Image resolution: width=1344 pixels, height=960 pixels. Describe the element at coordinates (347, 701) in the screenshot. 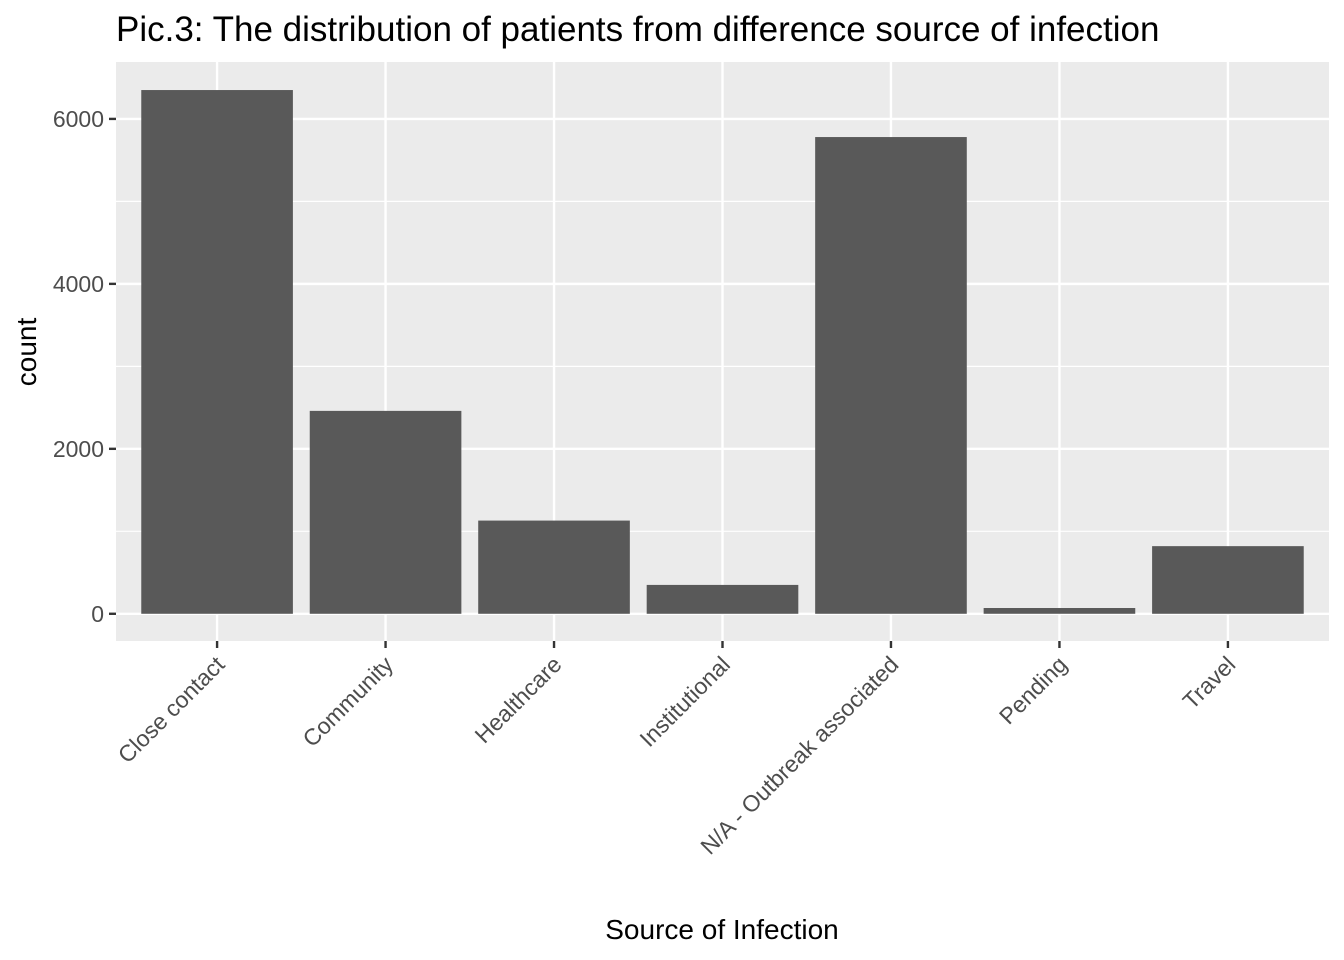

I see `x-tick-label: Community` at that location.